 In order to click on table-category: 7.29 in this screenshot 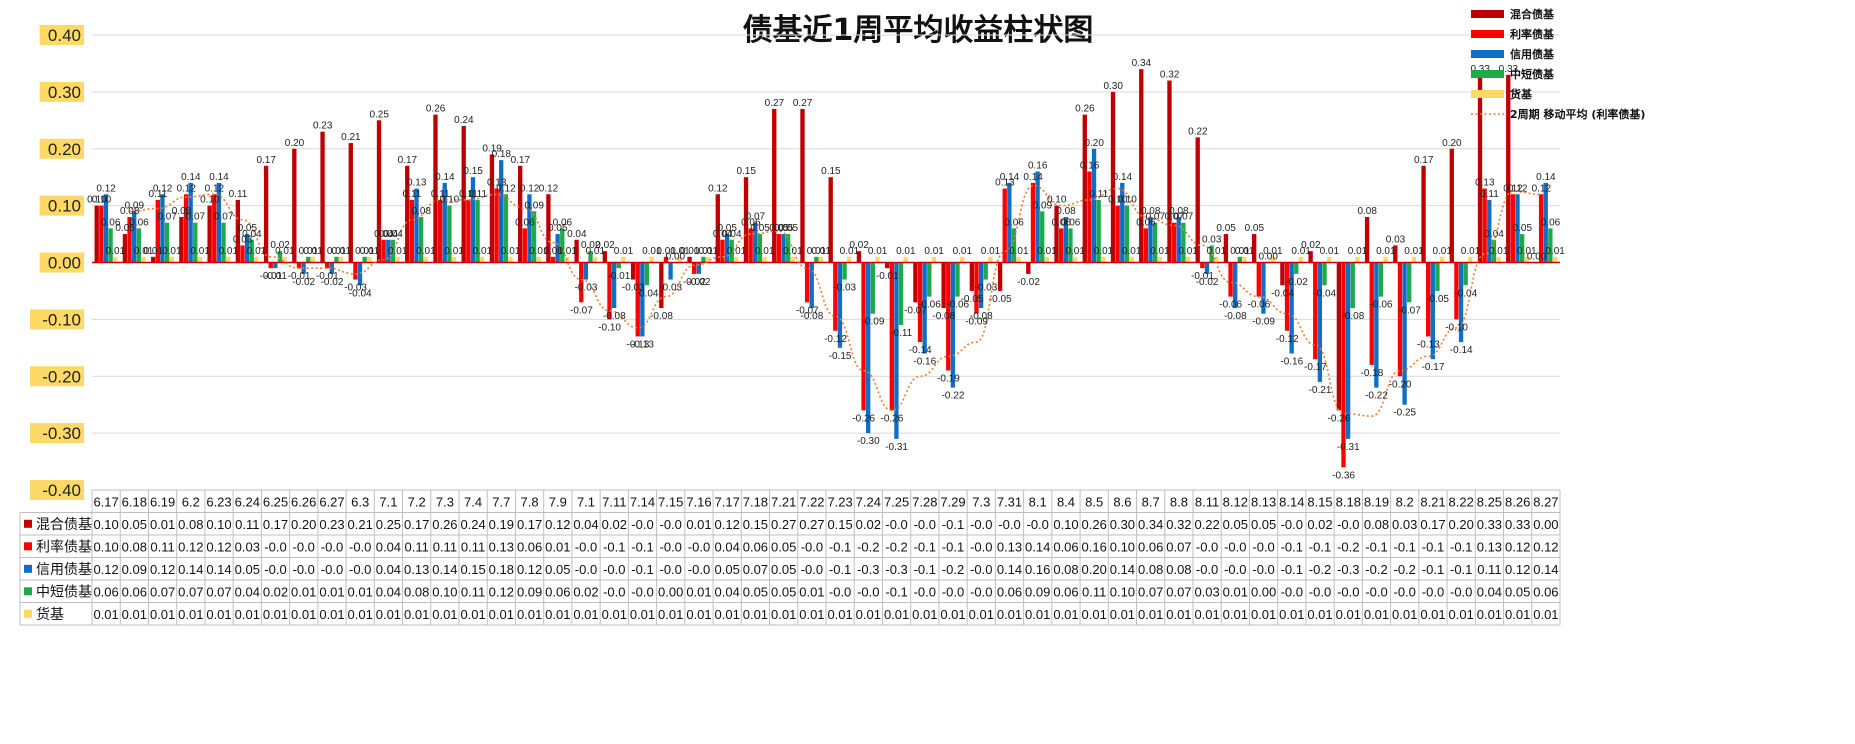, I will do `click(952, 501)`.